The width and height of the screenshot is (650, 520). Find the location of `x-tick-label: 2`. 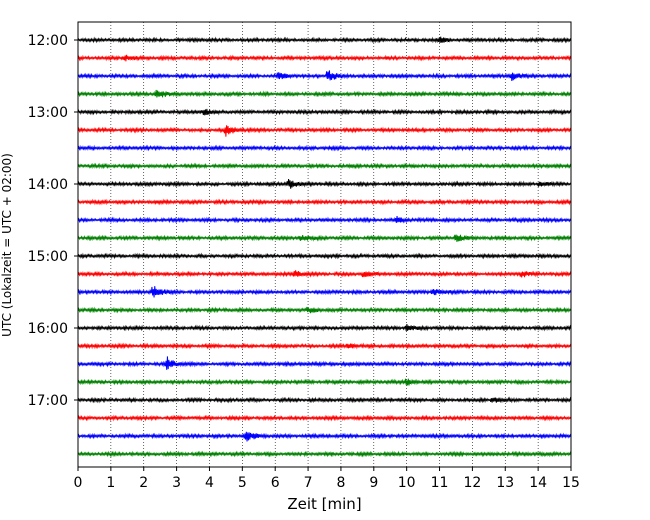

x-tick-label: 2 is located at coordinates (143, 483).